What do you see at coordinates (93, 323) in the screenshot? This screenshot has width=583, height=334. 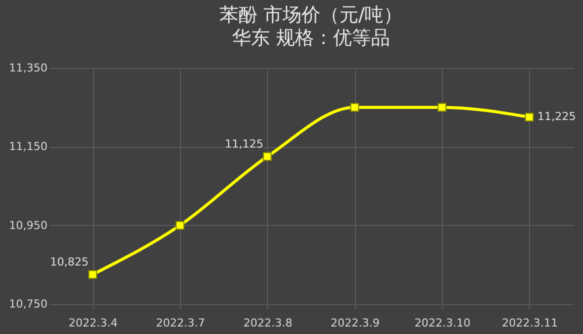 I see `x-tick-label: 2022.3.4` at bounding box center [93, 323].